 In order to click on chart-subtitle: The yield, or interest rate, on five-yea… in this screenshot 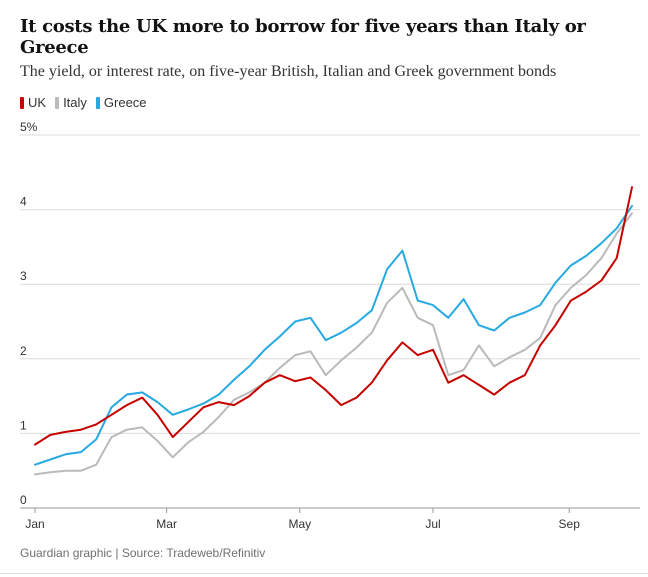, I will do `click(288, 71)`.